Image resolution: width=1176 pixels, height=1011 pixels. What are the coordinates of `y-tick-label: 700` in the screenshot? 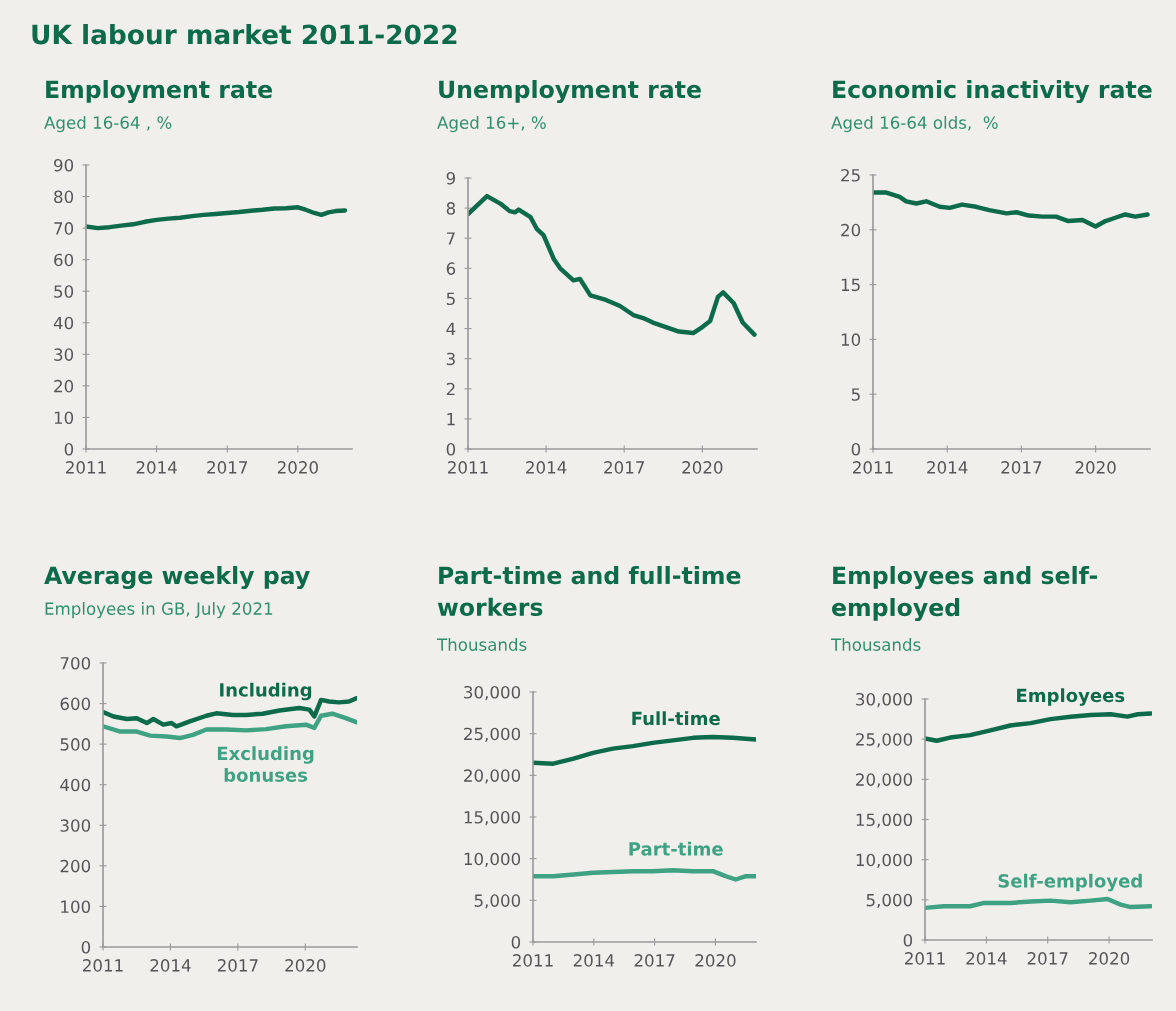 It's located at (75, 663).